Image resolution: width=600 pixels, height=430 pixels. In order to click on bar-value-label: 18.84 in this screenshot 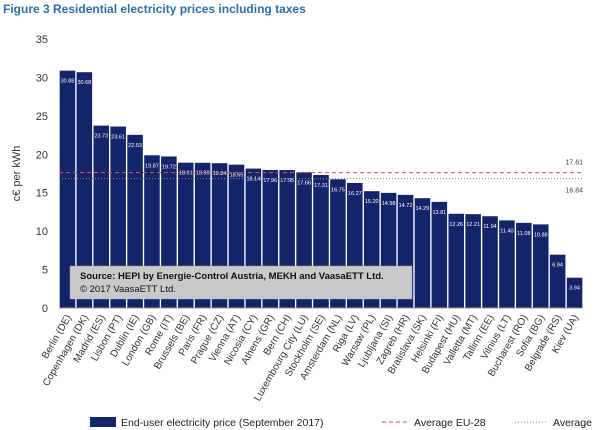, I will do `click(220, 174)`.